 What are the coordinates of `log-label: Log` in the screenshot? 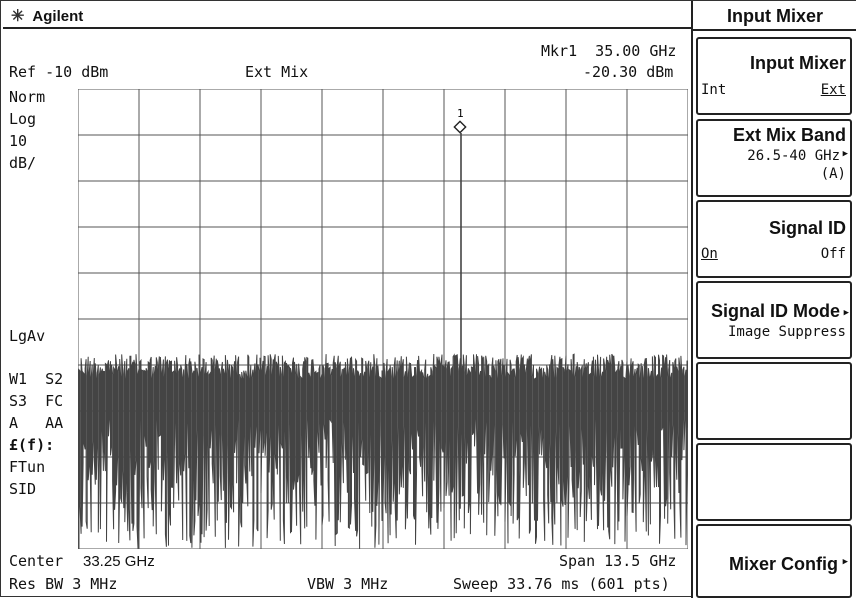 It's located at (23, 119).